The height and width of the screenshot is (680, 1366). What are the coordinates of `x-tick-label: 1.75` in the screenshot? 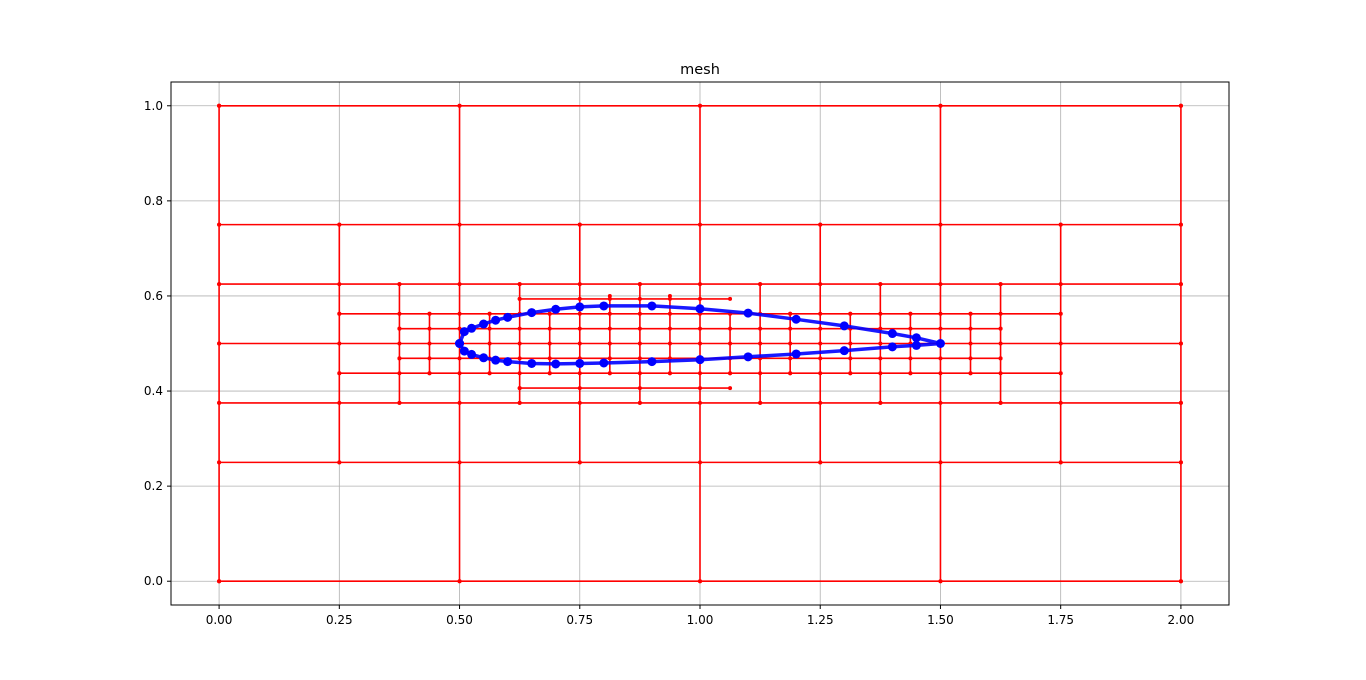 It's located at (1060, 620).